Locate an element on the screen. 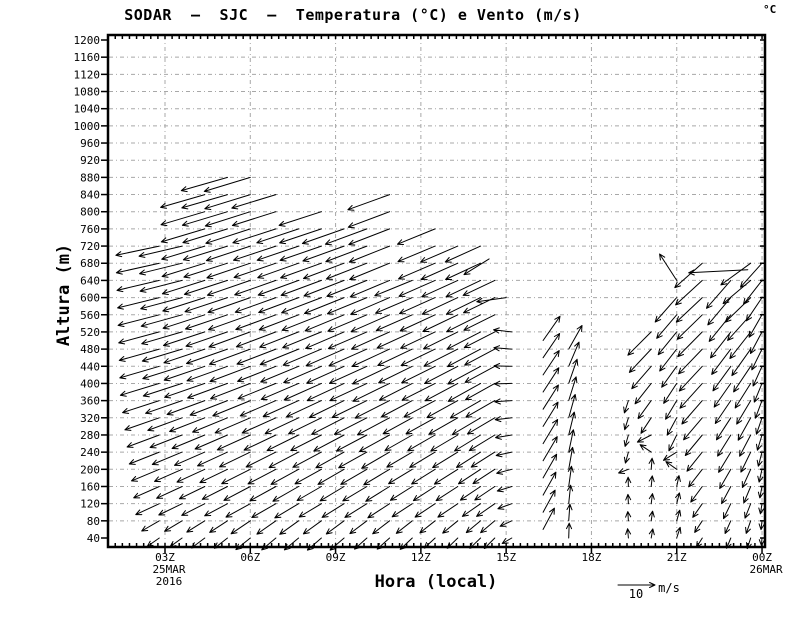 Image resolution: width=800 pixels, height=618 pixels. svg-text: 280 is located at coordinates (90, 435).